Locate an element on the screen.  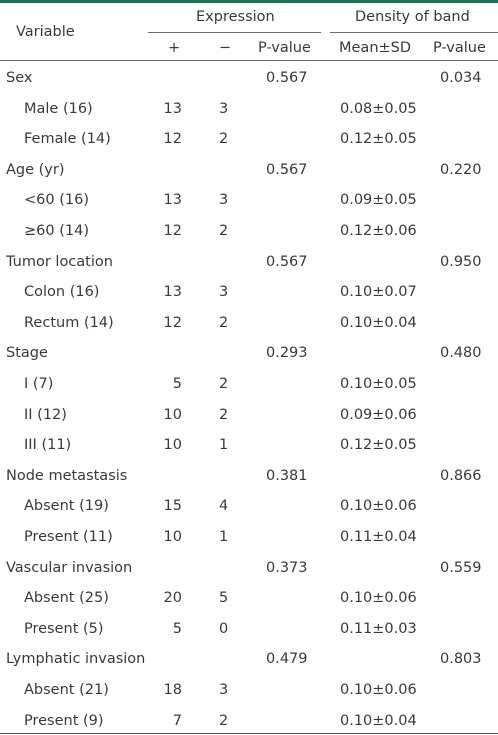
row-expression-p-value: 0.381 is located at coordinates (287, 475).